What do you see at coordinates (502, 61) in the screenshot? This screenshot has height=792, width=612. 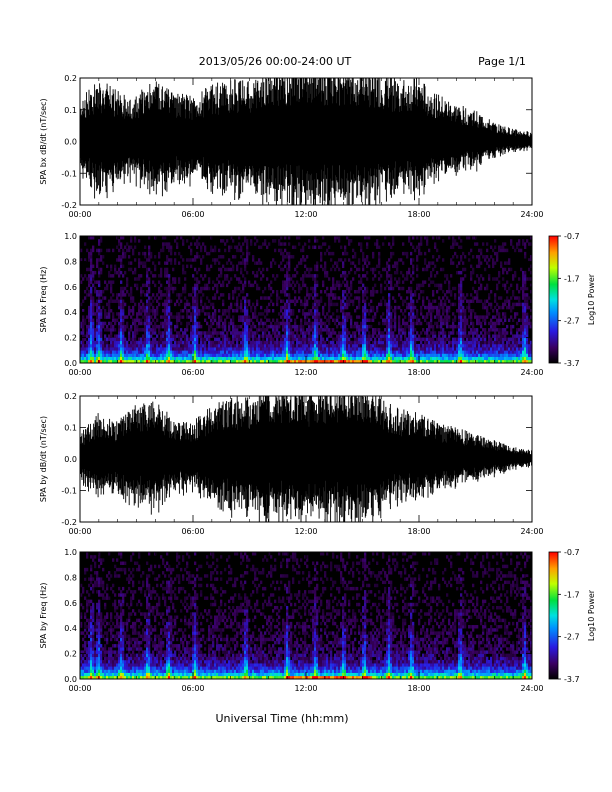 I see `page-number-text: Page 1/1` at bounding box center [502, 61].